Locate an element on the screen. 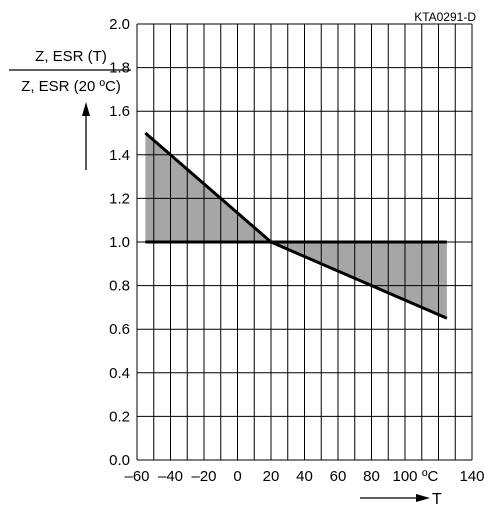 Image resolution: width=492 pixels, height=510 pixels. x-tick-label: 20 is located at coordinates (271, 476).